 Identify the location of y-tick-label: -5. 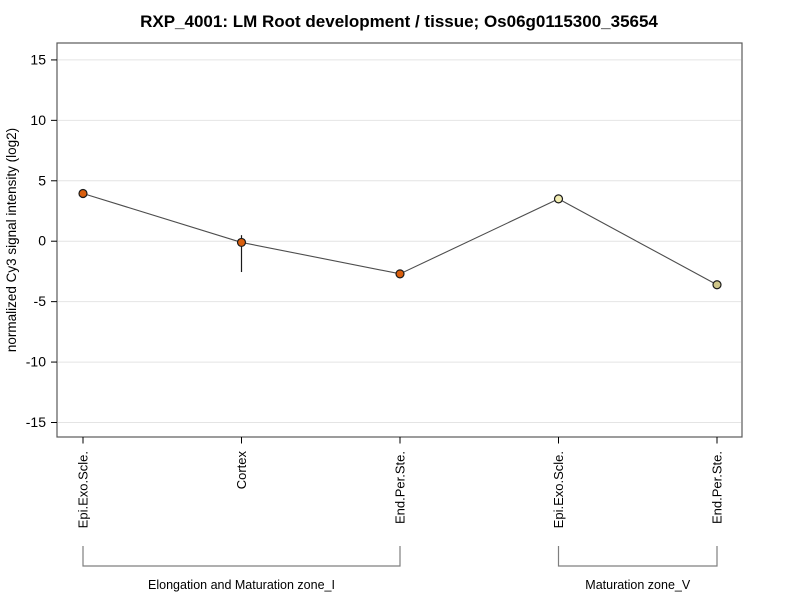
(40, 301).